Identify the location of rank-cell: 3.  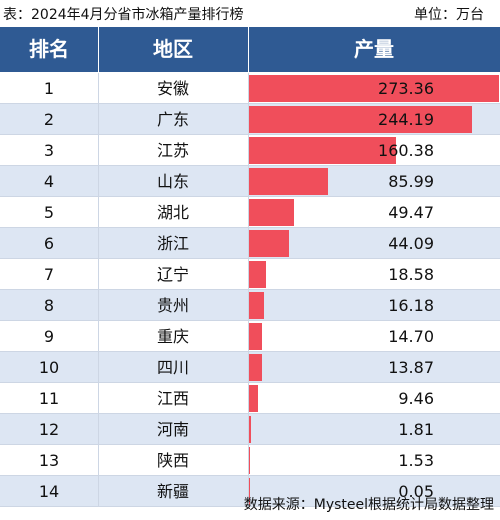
(49, 150).